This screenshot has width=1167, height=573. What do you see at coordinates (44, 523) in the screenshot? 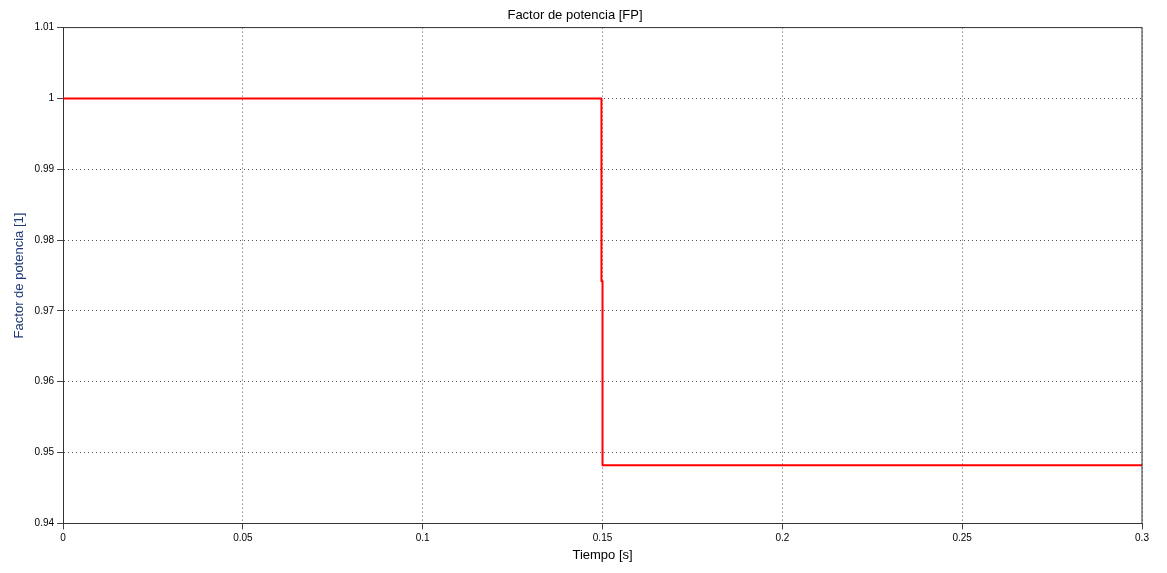
I see `y-tick-label: 0.94` at bounding box center [44, 523].